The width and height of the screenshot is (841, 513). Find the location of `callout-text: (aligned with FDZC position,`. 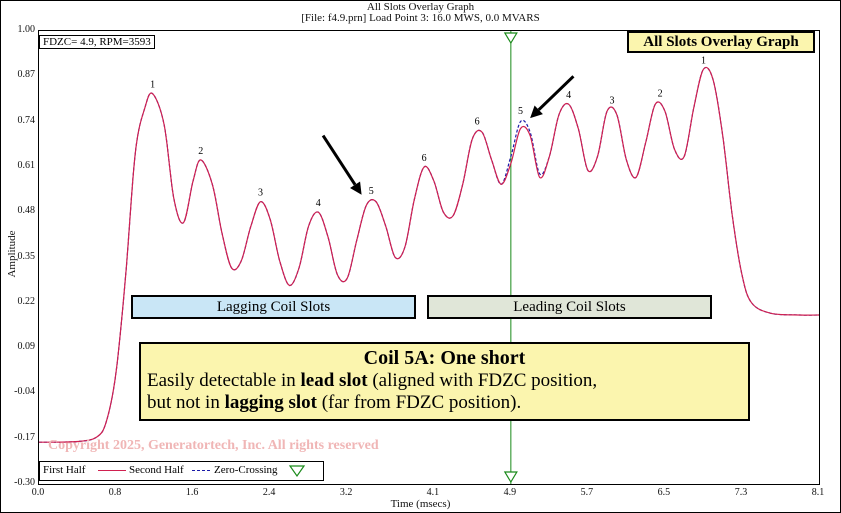

callout-text: (aligned with FDZC position, is located at coordinates (482, 380).